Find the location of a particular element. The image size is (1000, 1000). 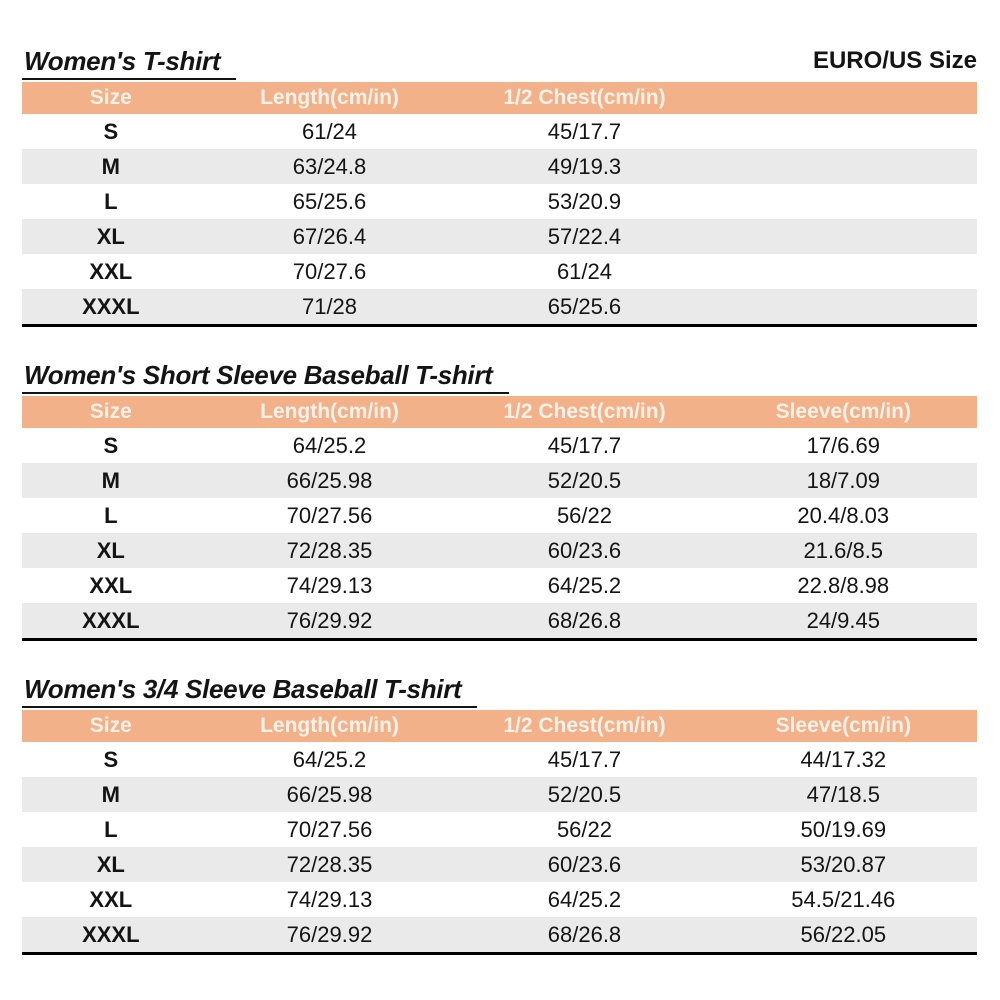

column-header-sleeve is located at coordinates (843, 98).